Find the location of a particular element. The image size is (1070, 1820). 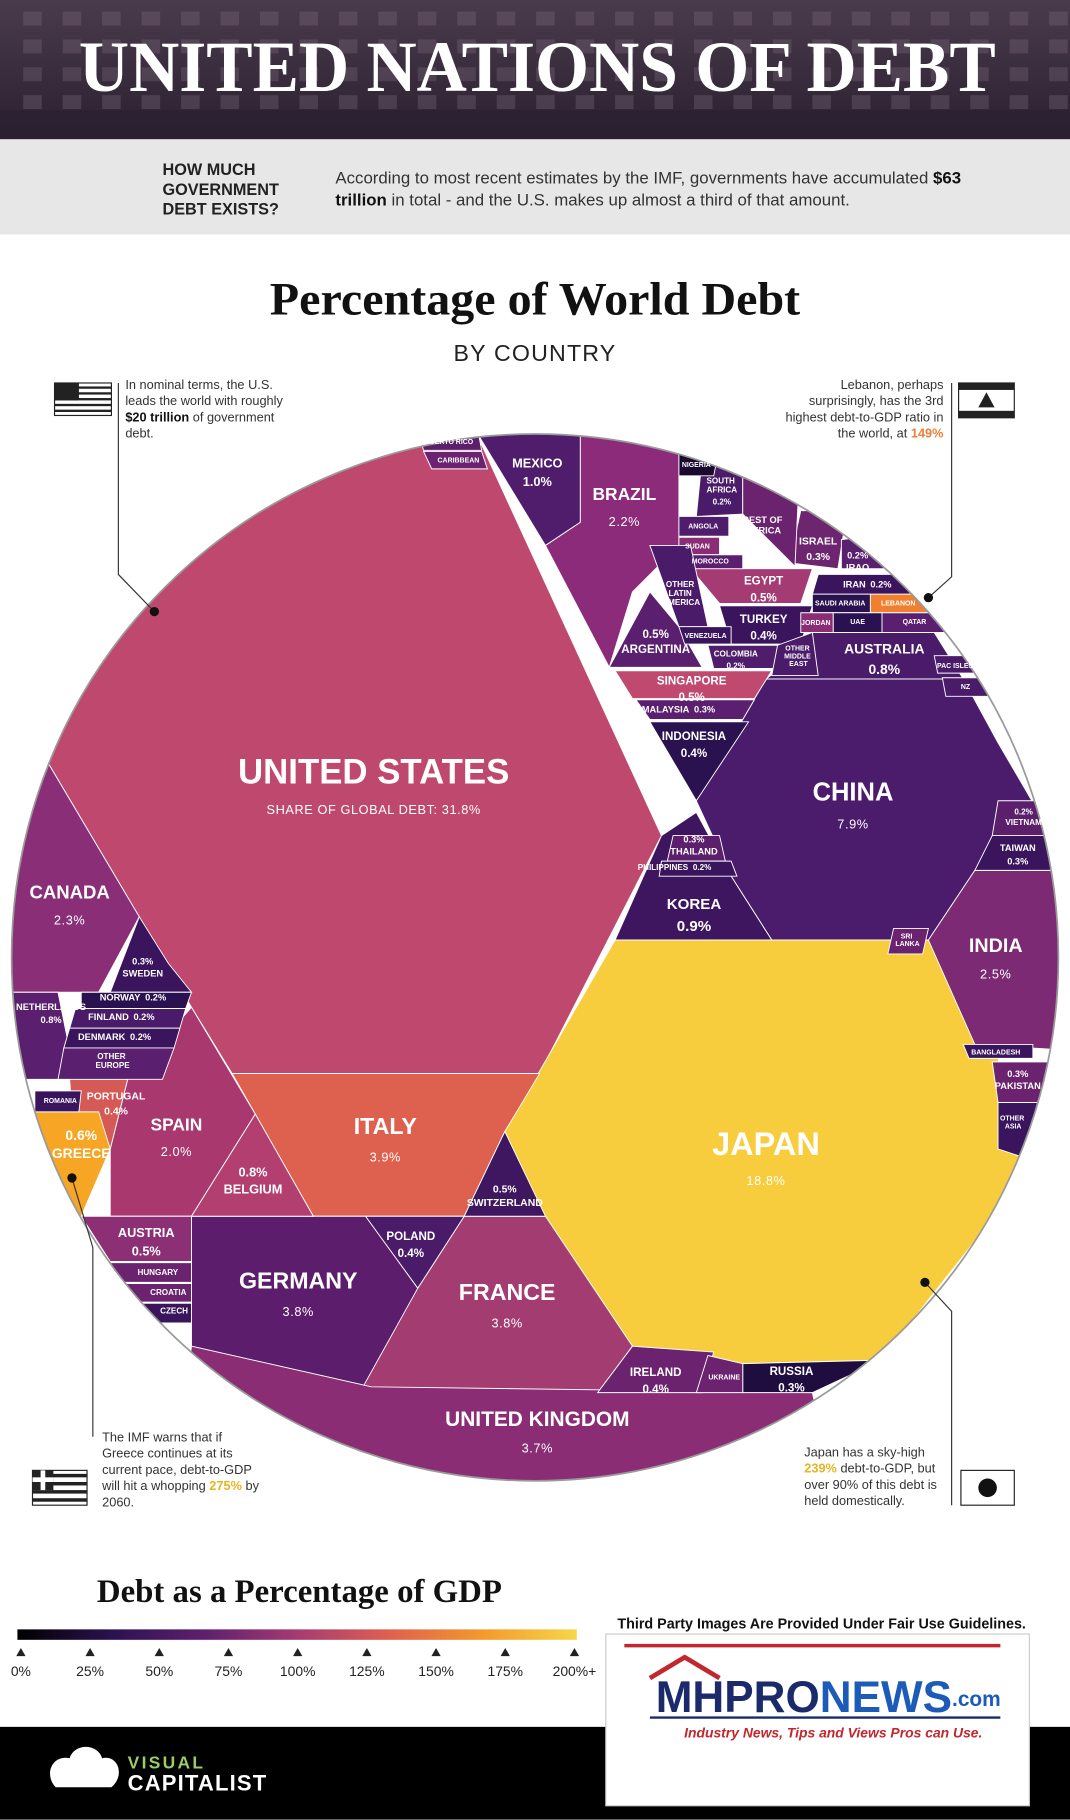

region-name-line: LANKA is located at coordinates (907, 944).